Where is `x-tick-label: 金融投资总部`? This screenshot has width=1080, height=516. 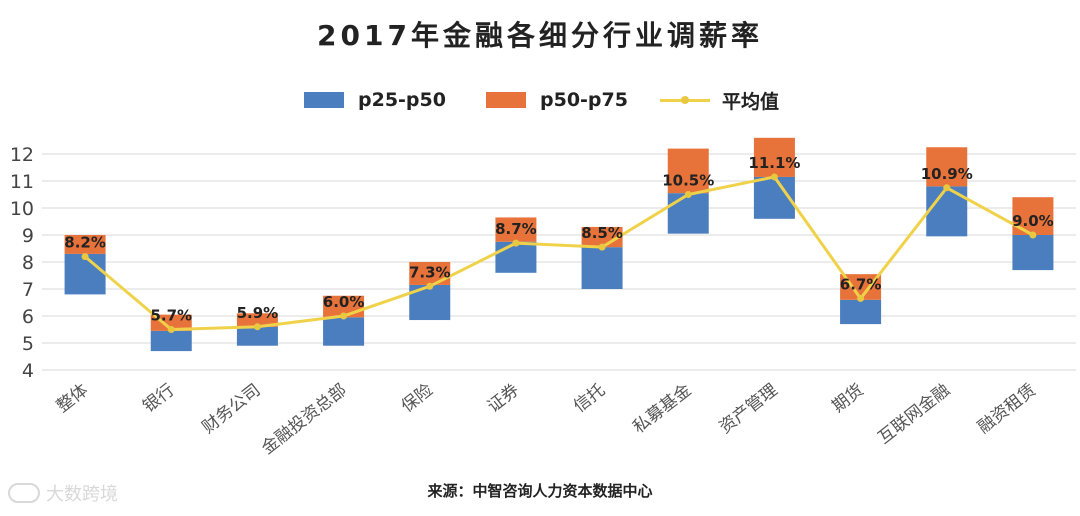
x-tick-label: 金融投资总部 is located at coordinates (304, 419).